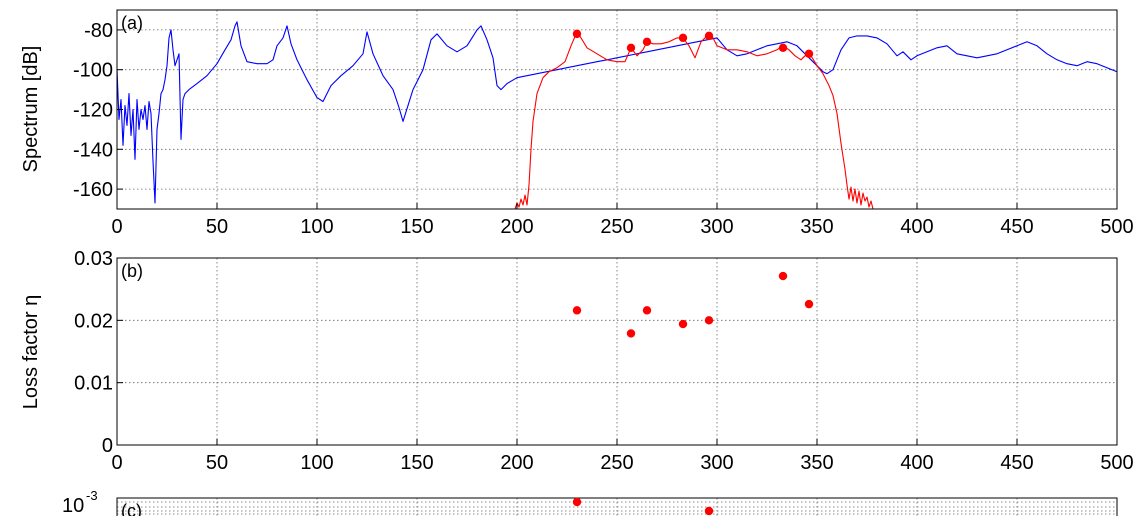  I want to click on panel-c-series, so click(643, 506).